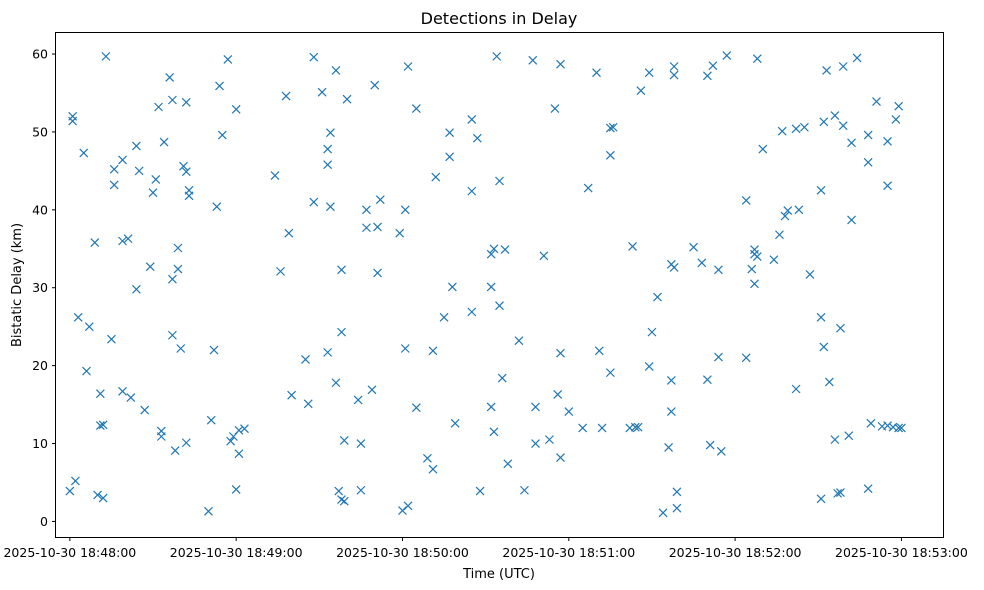  What do you see at coordinates (17, 285) in the screenshot?
I see `y-axis-label: Bistatic Delay (km)` at bounding box center [17, 285].